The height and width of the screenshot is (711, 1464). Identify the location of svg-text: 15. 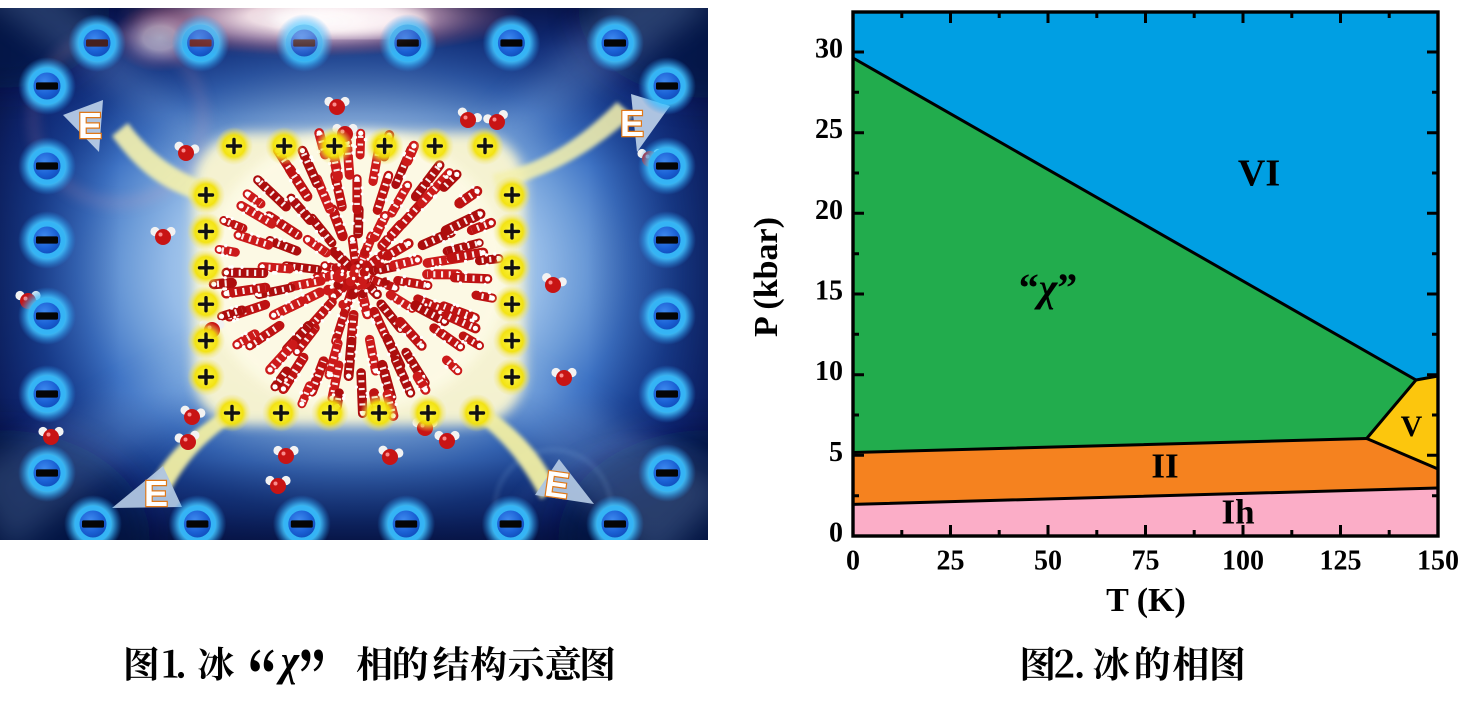
(829, 291).